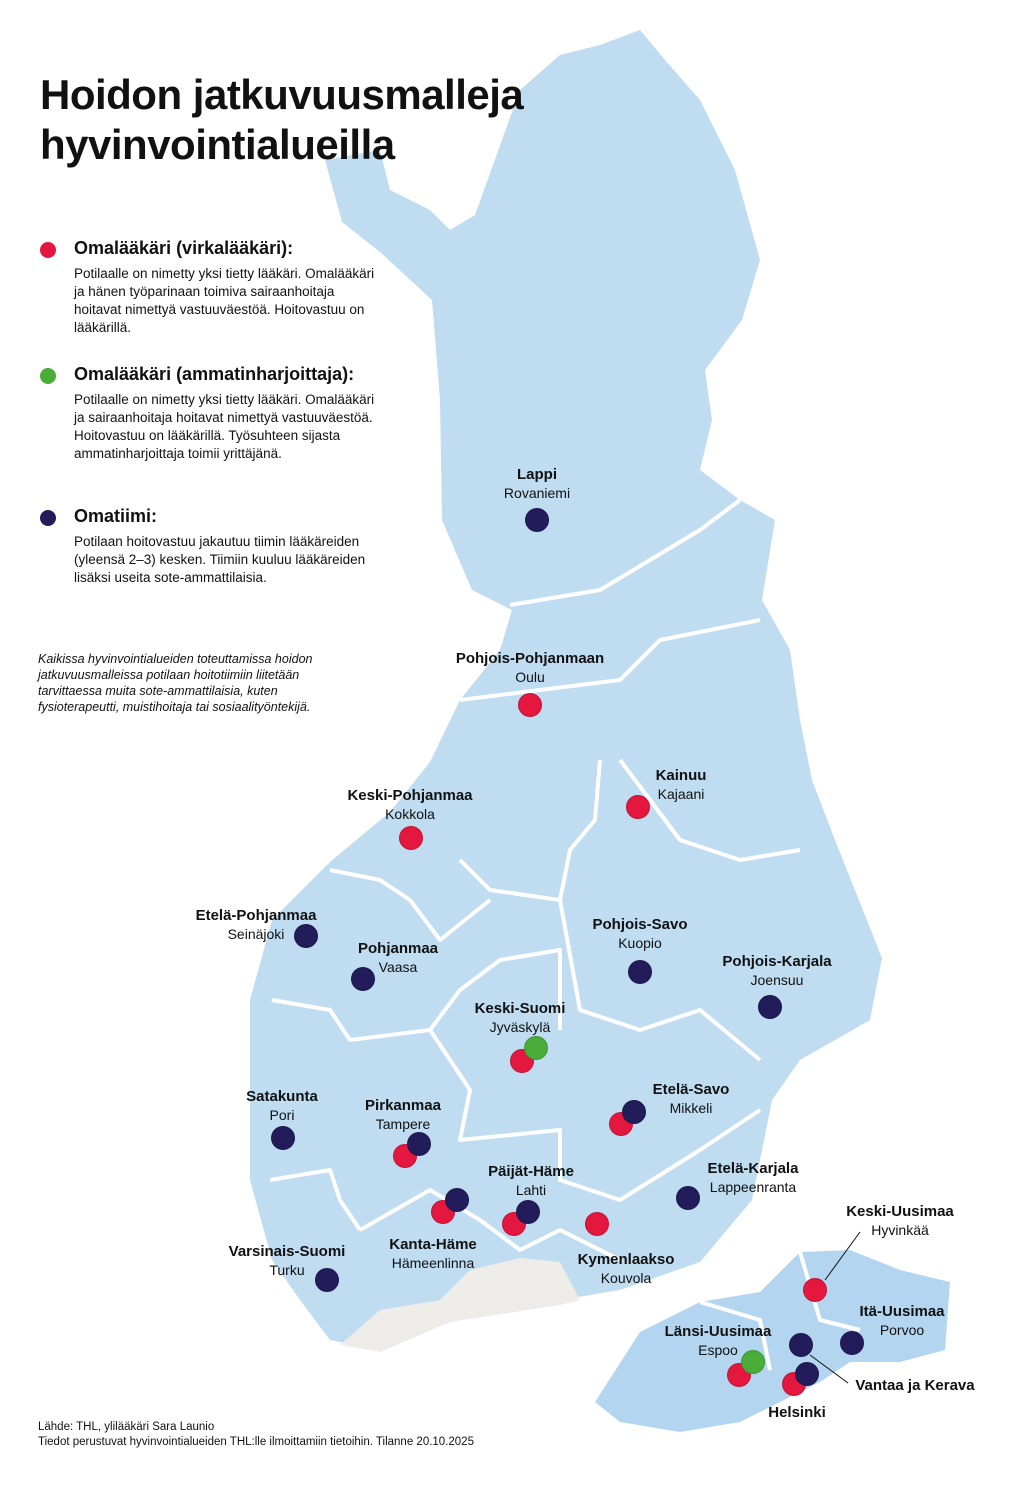  I want to click on region-name: Pohjois-Karjala, so click(777, 961).